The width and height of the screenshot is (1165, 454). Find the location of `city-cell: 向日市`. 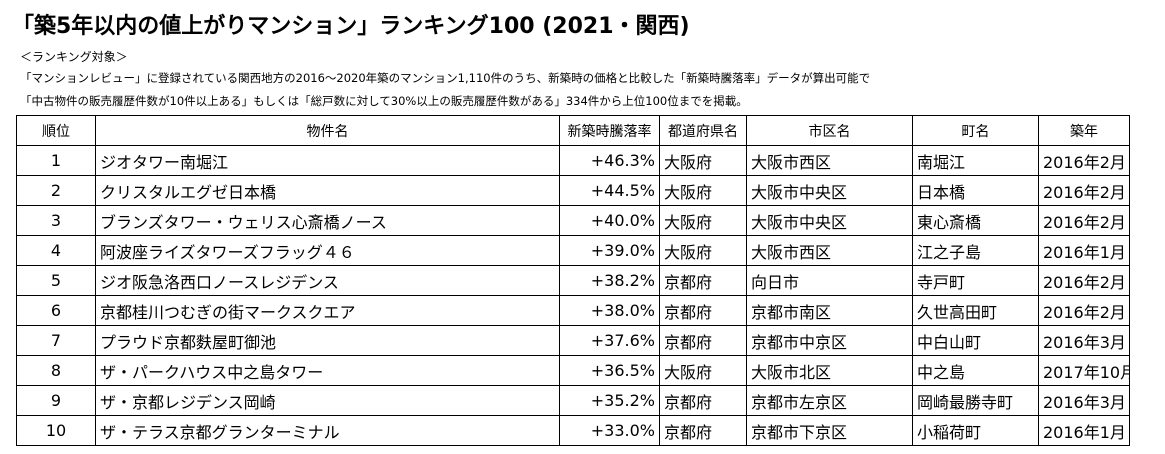

city-cell: 向日市 is located at coordinates (829, 280).